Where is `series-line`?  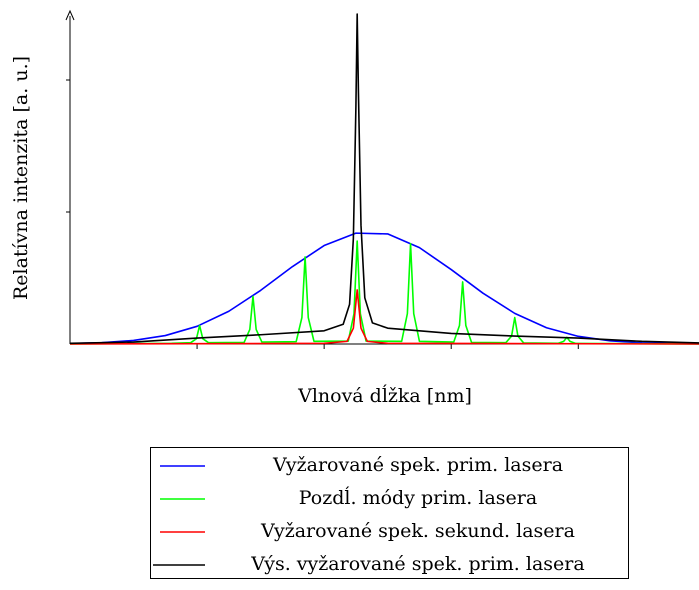
series-line is located at coordinates (384, 317).